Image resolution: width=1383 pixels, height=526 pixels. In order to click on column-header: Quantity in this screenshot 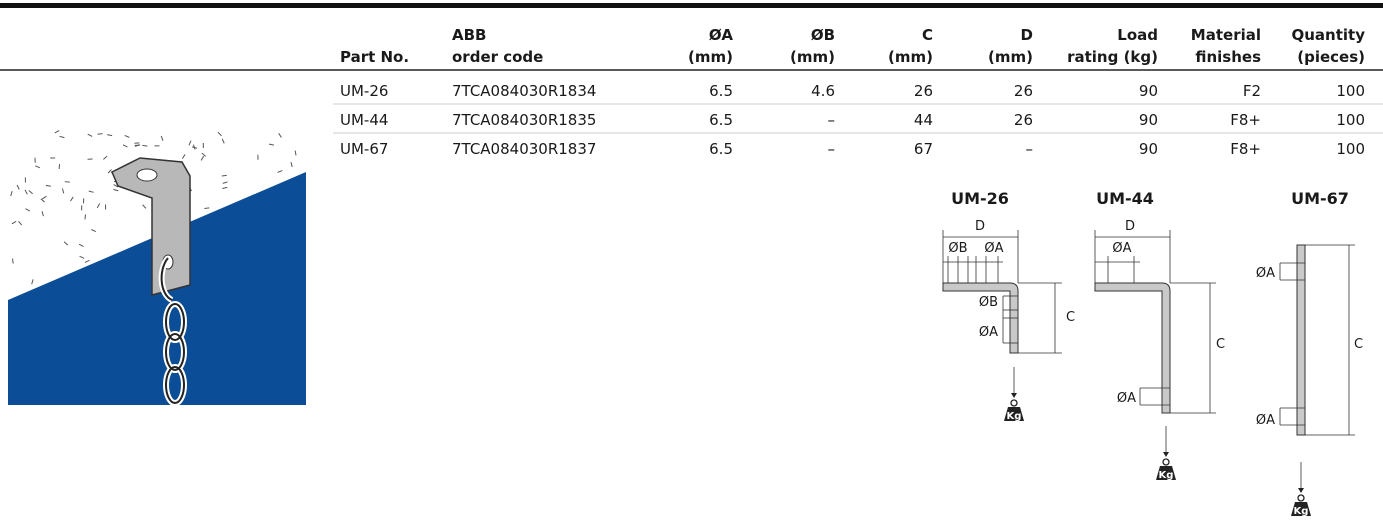, I will do `click(1329, 35)`.